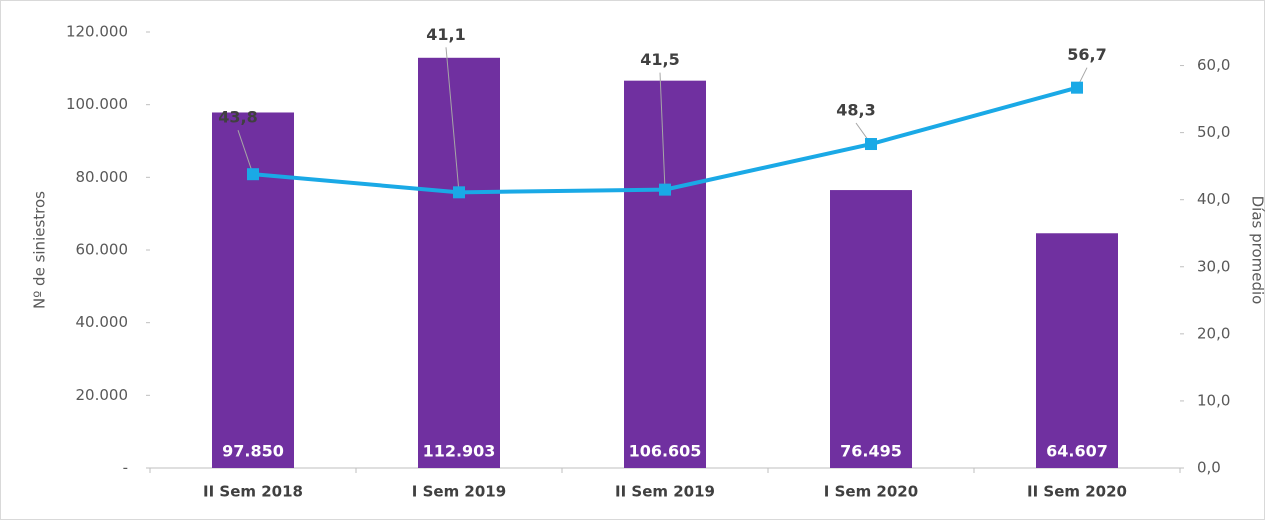  What do you see at coordinates (102, 250) in the screenshot?
I see `y-tick-label: 60.000` at bounding box center [102, 250].